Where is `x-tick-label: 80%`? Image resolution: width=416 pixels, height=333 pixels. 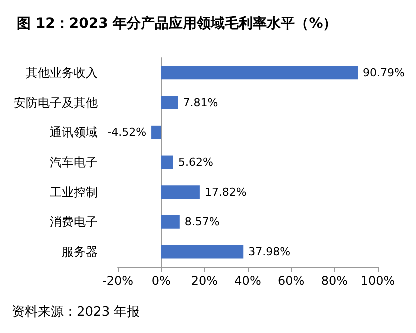
x-tick-label: 80% is located at coordinates (334, 281).